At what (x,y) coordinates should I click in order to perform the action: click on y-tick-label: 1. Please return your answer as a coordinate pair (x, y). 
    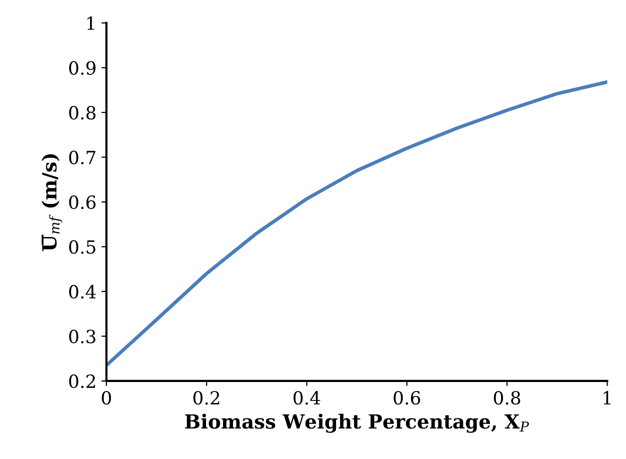
    Looking at the image, I should click on (90, 23).